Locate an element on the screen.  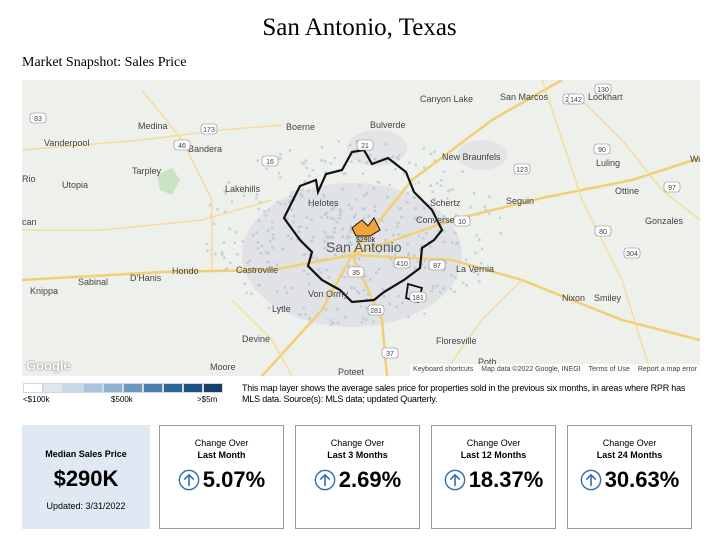
svg-text: Bulverde is located at coordinates (388, 125).